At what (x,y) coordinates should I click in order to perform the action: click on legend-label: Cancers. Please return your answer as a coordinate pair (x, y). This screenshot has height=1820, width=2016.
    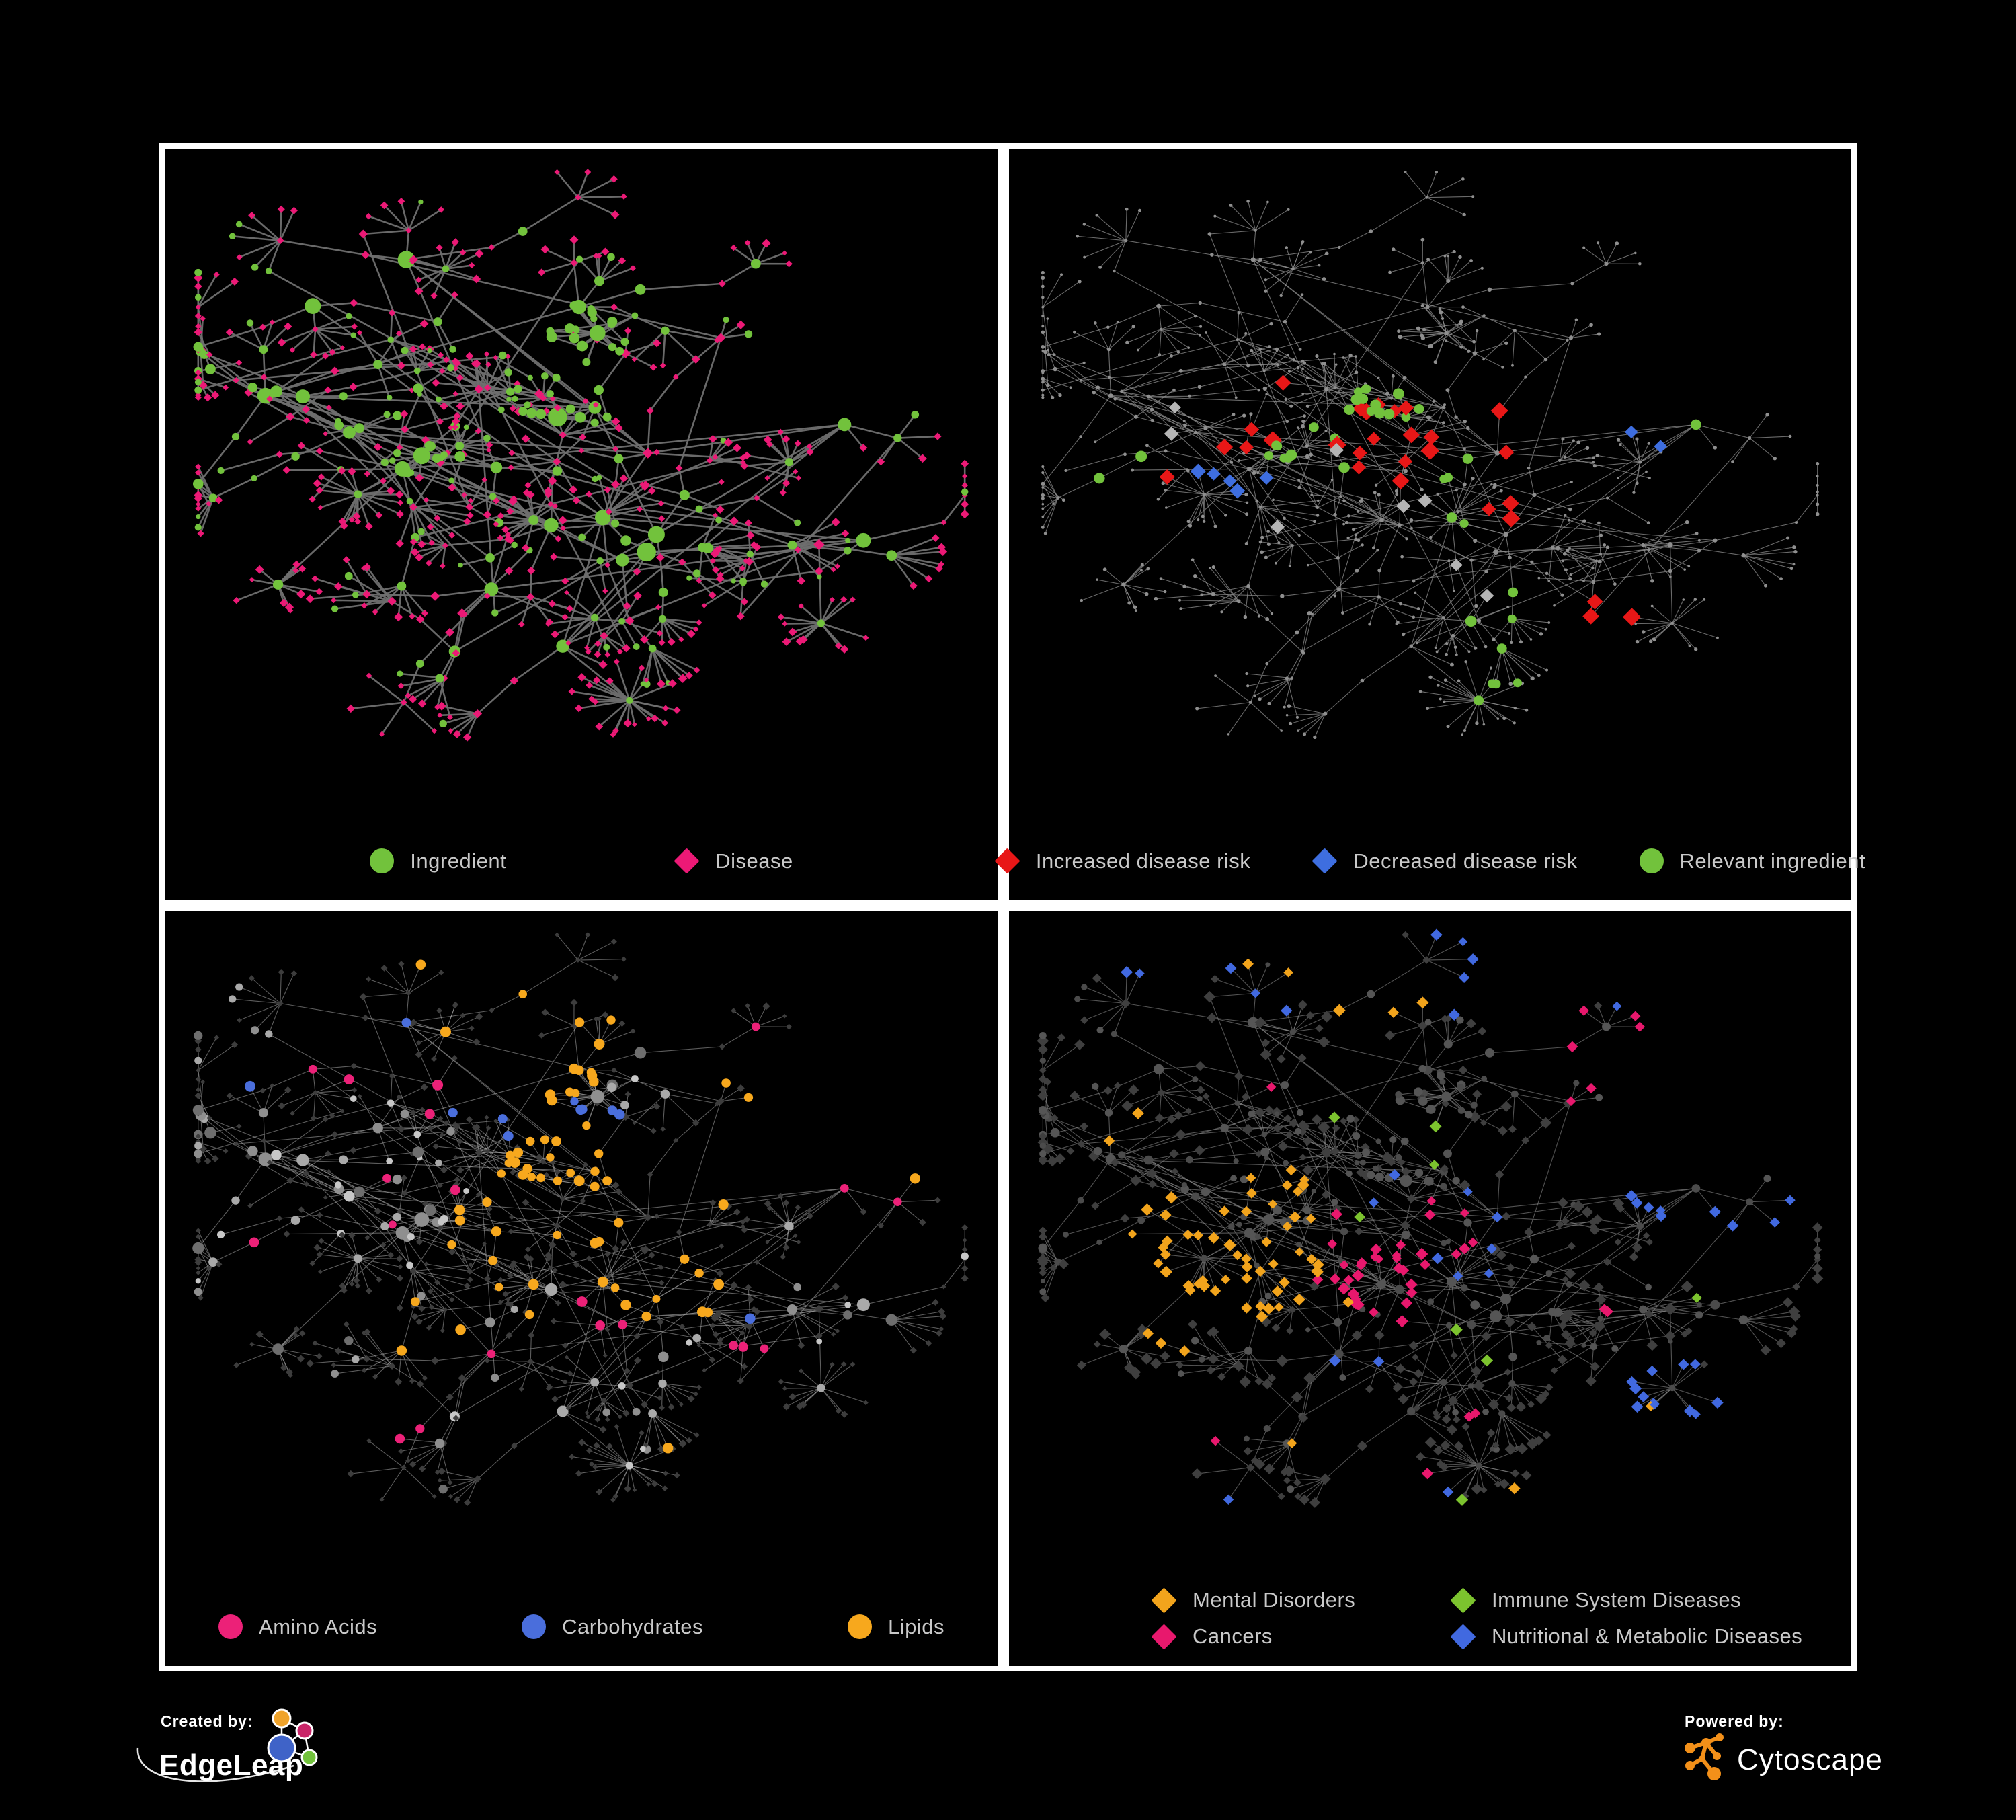
    Looking at the image, I should click on (1233, 1636).